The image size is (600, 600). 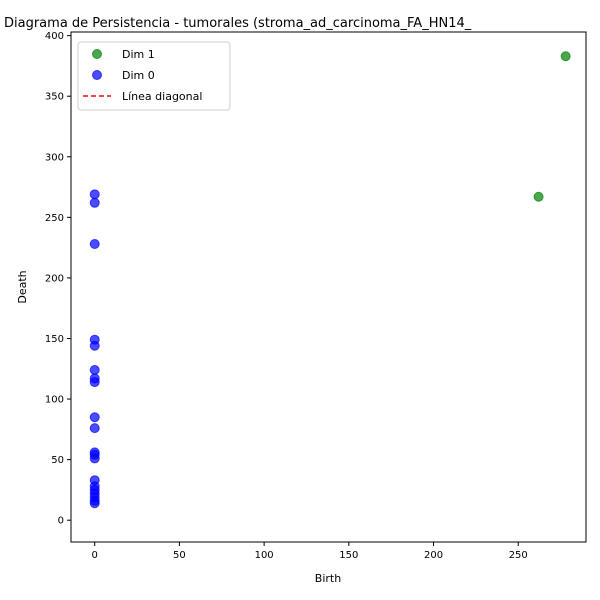 What do you see at coordinates (54, 339) in the screenshot?
I see `y-tick-label: 150` at bounding box center [54, 339].